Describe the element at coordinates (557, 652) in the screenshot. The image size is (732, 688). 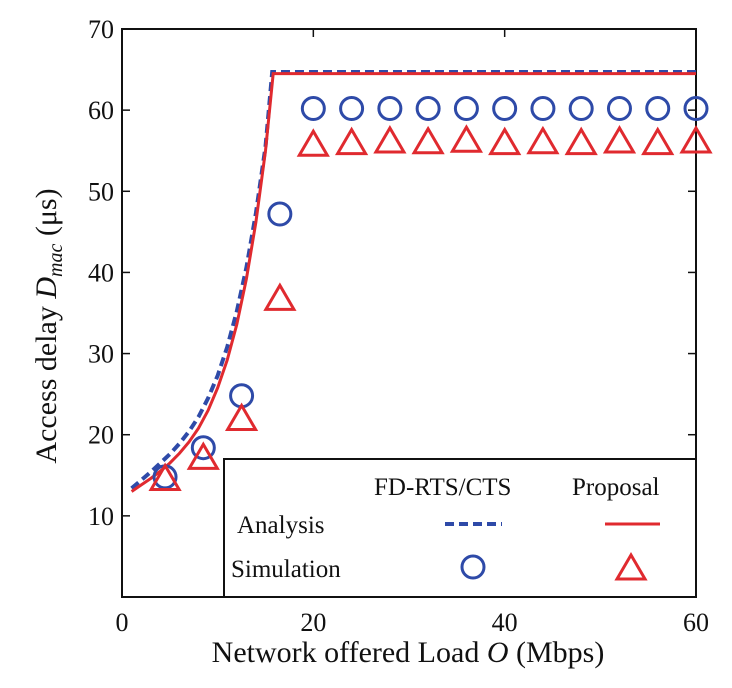
I see `x-axis-label-unit: (Mbps)` at that location.